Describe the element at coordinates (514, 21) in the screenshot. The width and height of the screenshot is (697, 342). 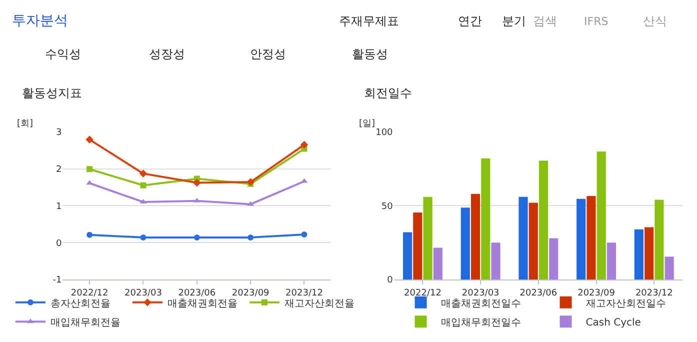
I see `text: 분기` at that location.